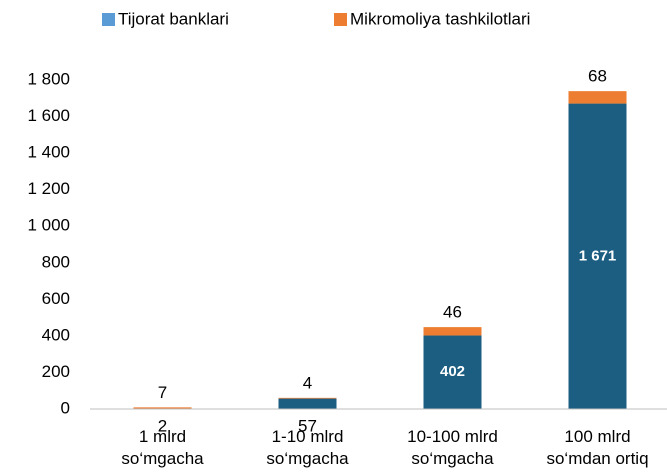  Describe the element at coordinates (162, 447) in the screenshot. I see `x-tick-label: 1 mlrd so‘mgacha` at that location.